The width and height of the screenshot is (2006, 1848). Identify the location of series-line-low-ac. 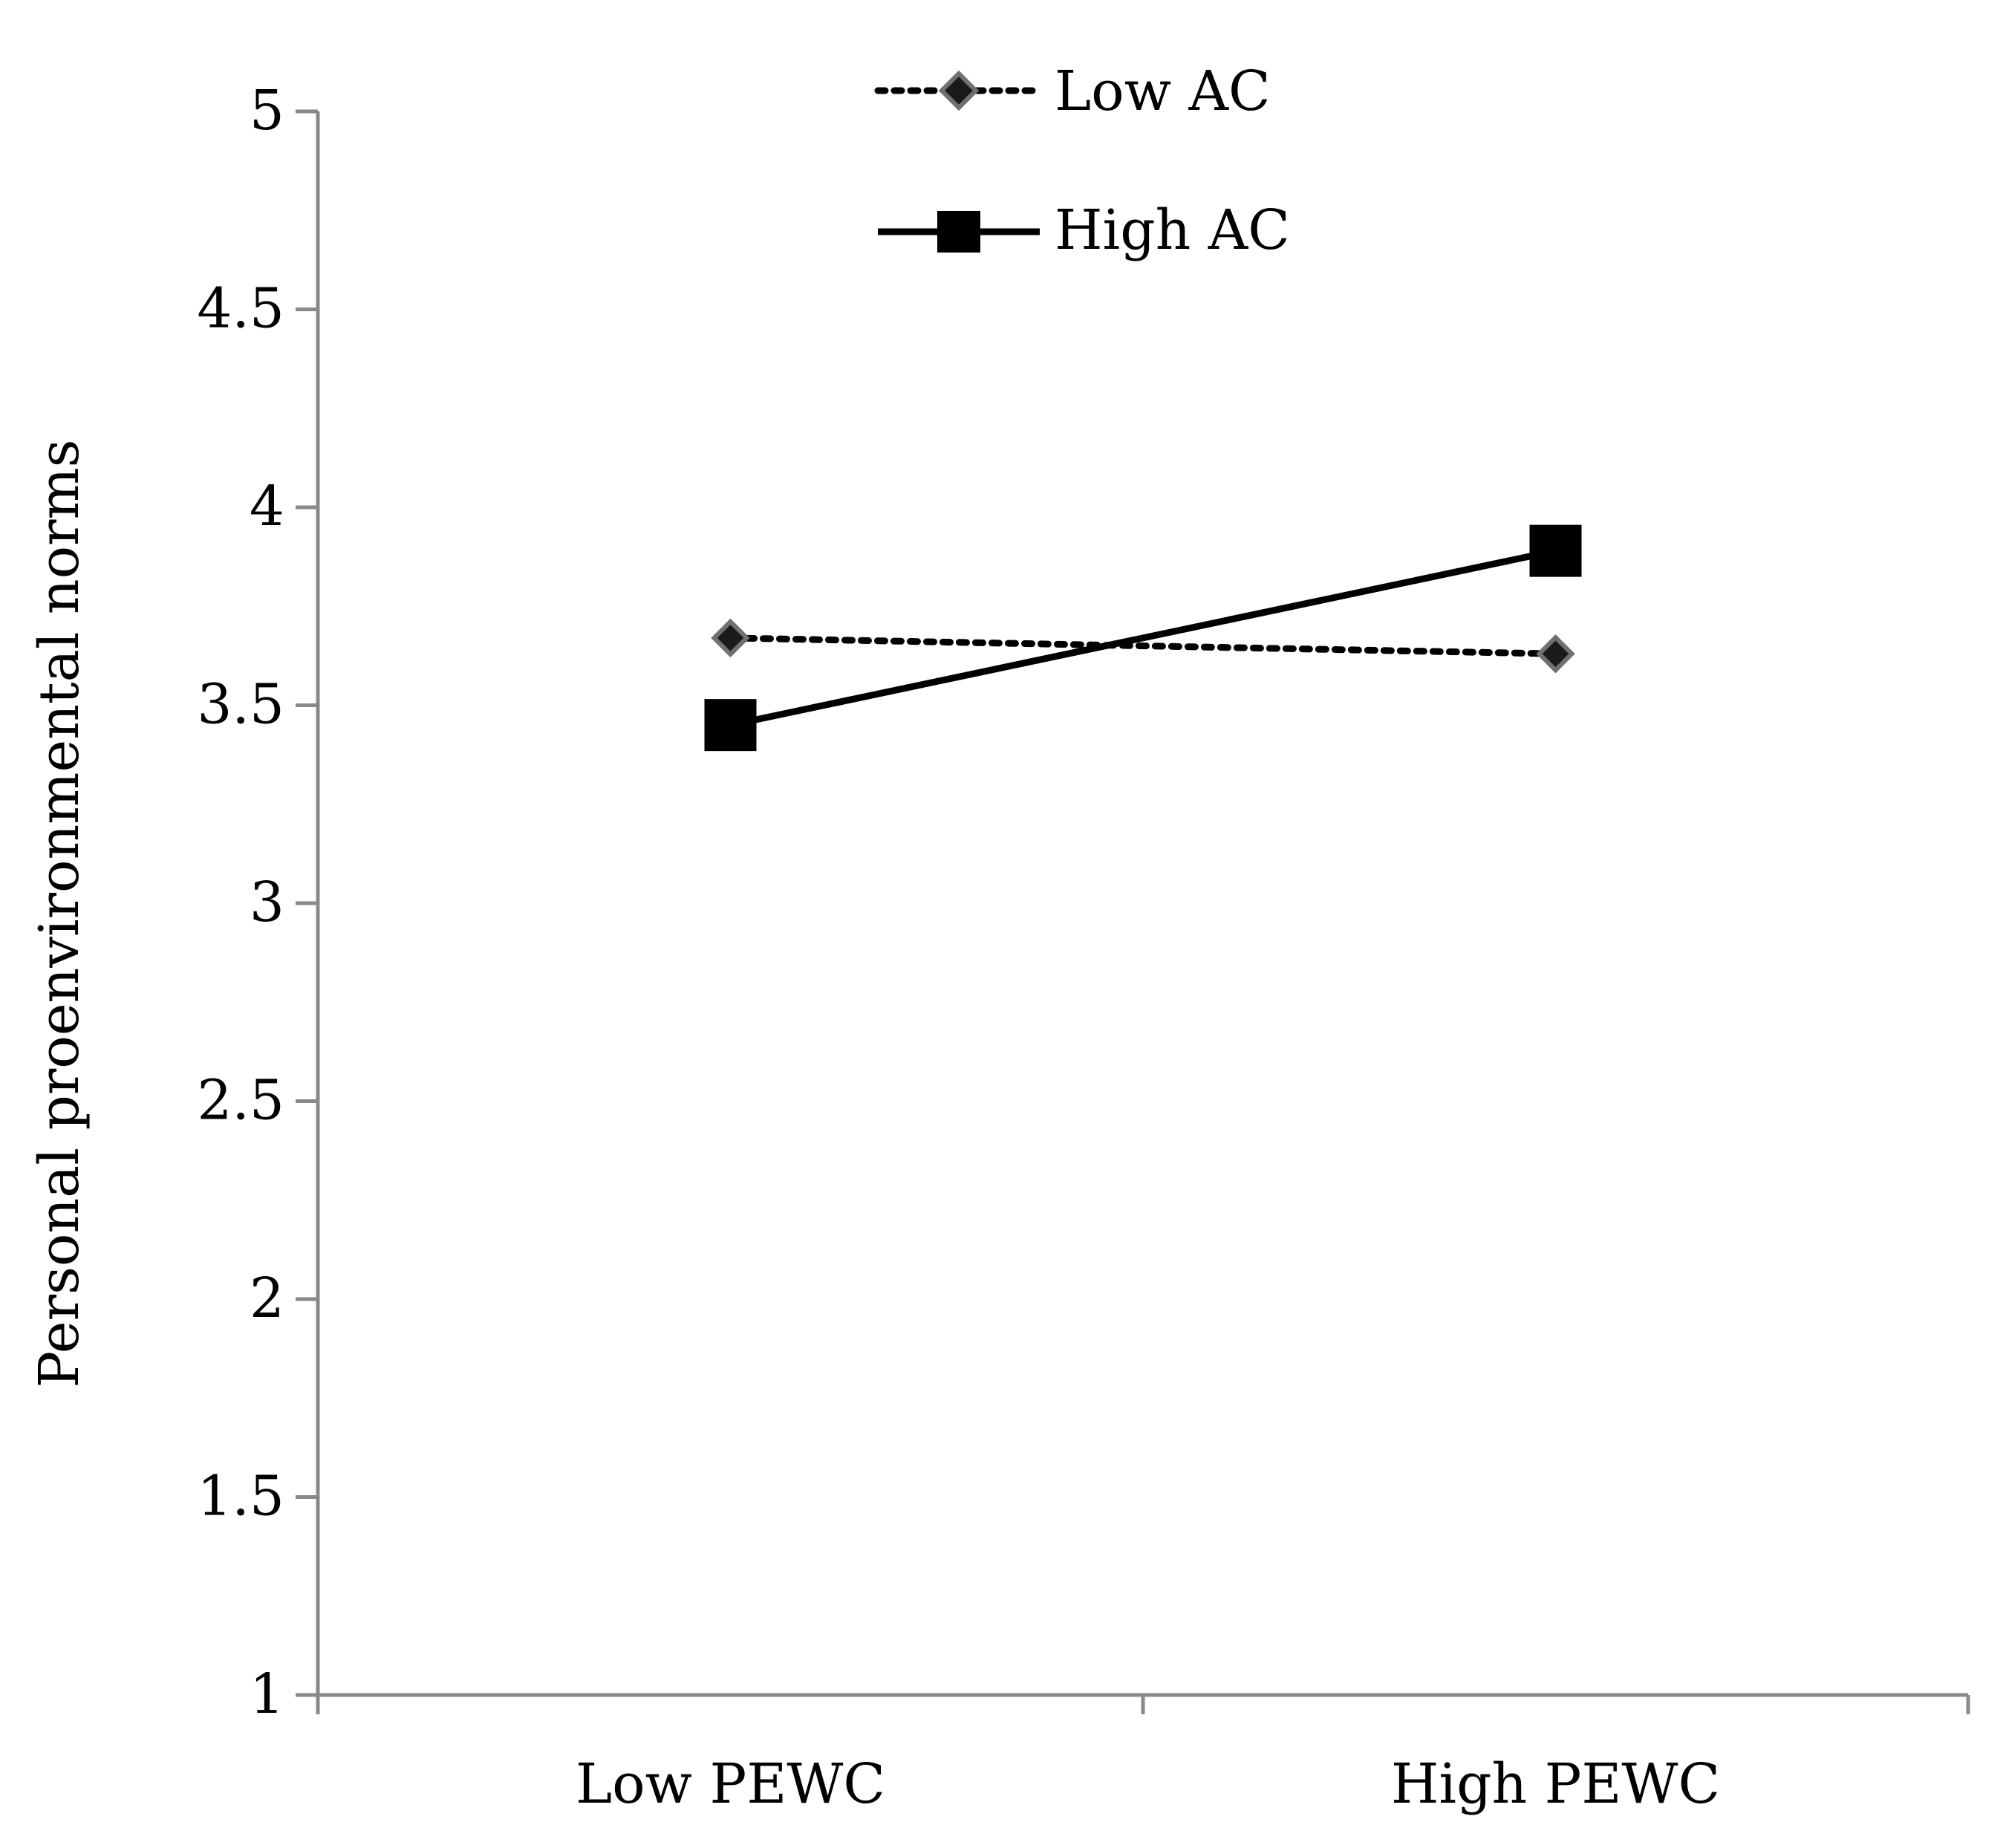
(1143, 645).